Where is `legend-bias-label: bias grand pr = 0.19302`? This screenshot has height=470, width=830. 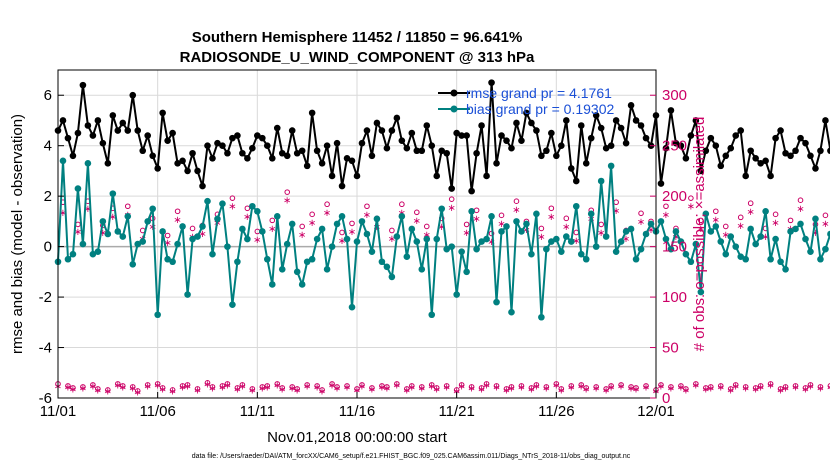
legend-bias-label: bias grand pr = 0.19302 is located at coordinates (540, 109).